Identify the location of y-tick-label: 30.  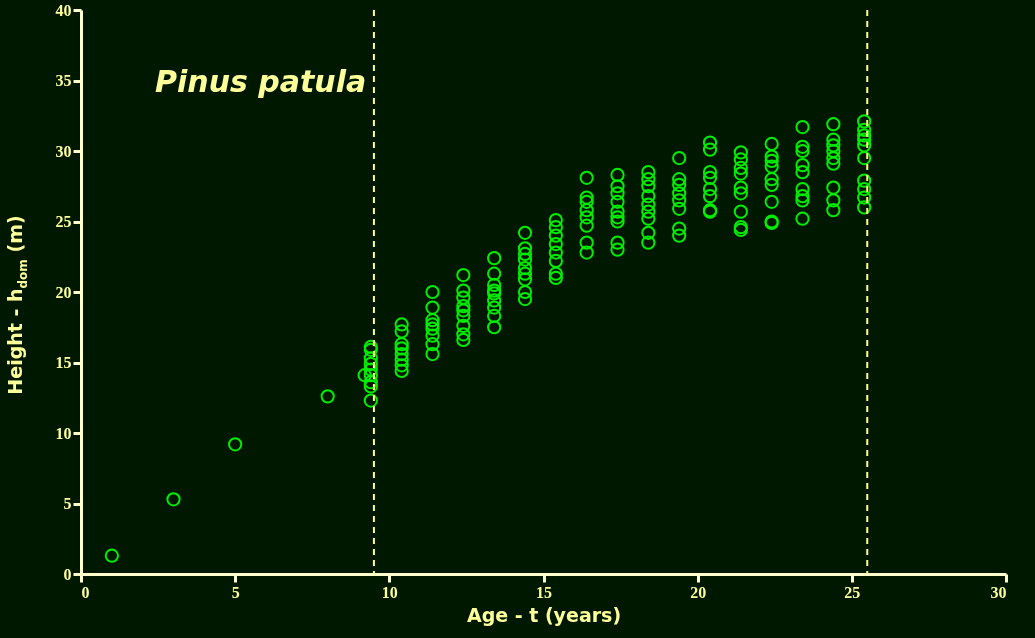
(63, 151).